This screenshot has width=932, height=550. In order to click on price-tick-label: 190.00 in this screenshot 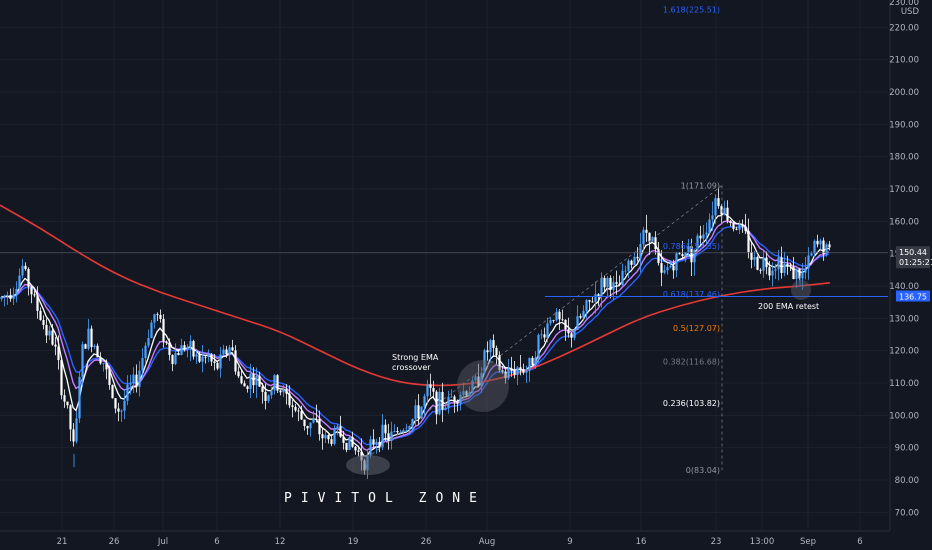, I will do `click(904, 125)`.